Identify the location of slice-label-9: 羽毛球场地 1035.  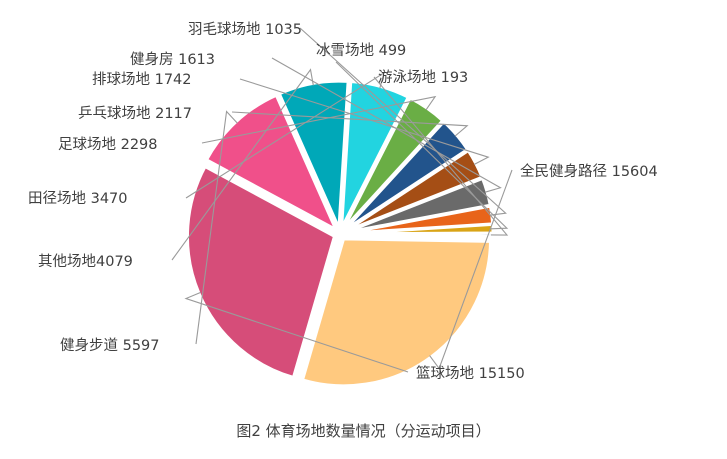
(245, 29).